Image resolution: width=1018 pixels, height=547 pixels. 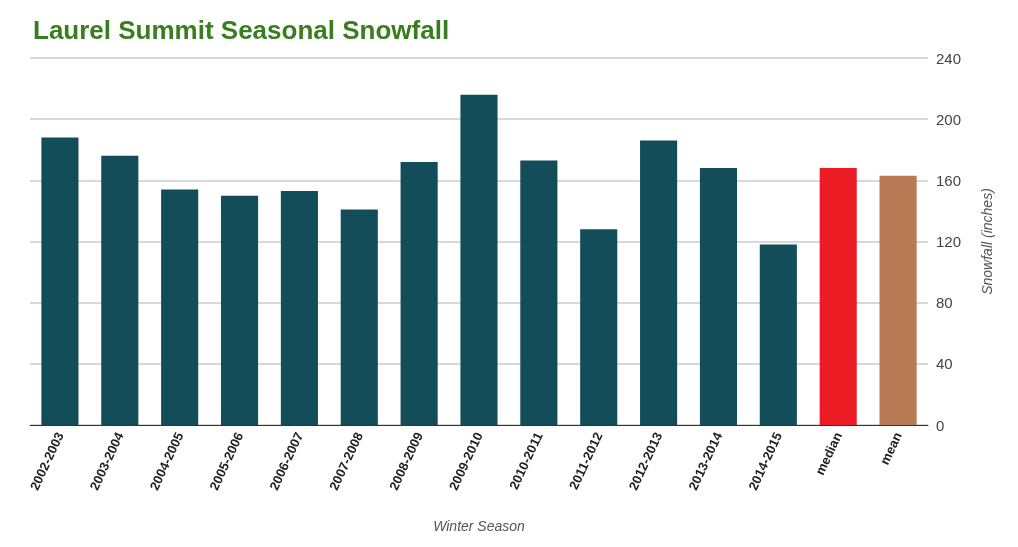 What do you see at coordinates (890, 448) in the screenshot?
I see `x-tick-label: mean` at bounding box center [890, 448].